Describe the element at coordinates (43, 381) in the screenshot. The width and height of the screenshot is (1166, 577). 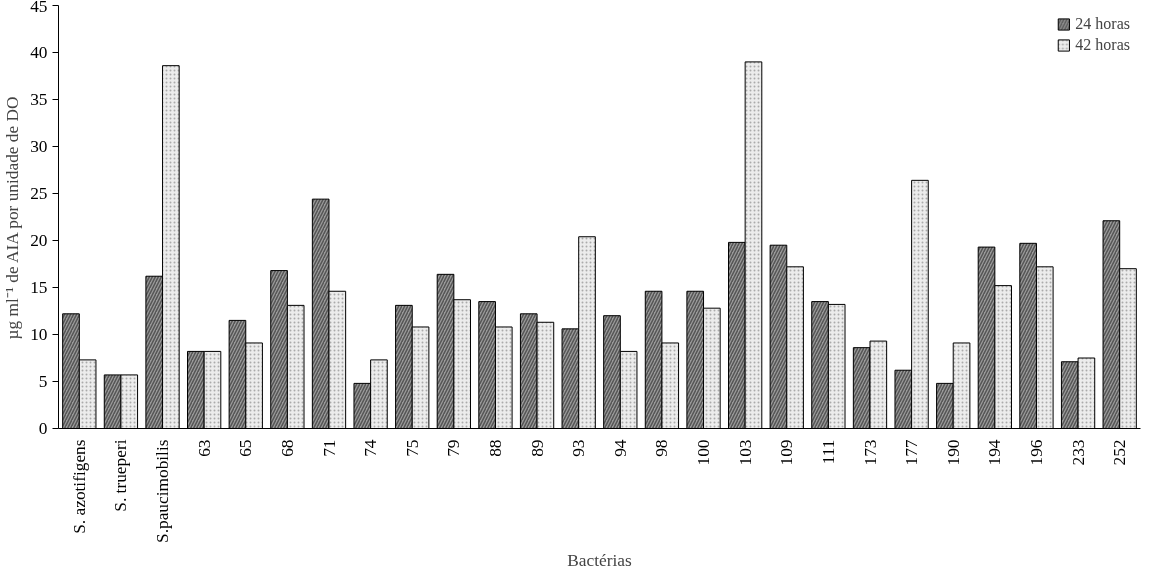
I see `y-tick-label: 5` at that location.